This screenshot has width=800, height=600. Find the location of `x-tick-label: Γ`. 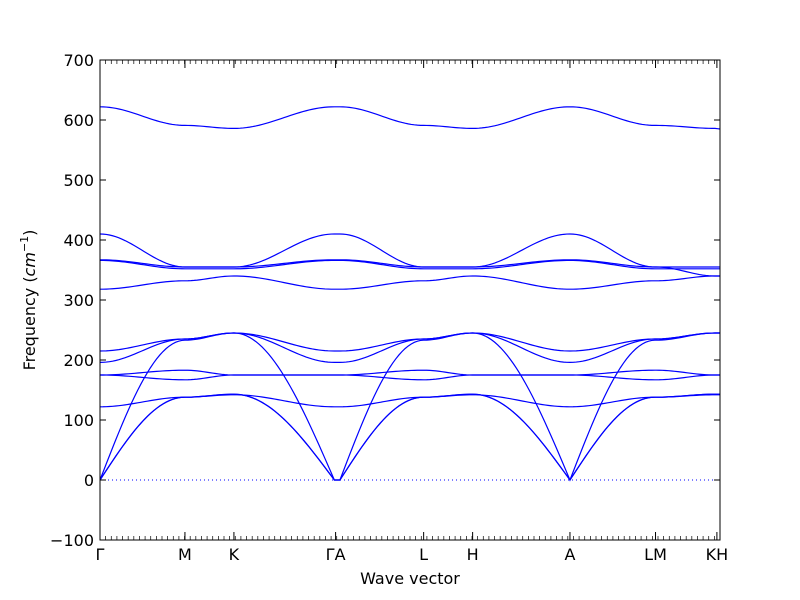

x-tick-label: Γ is located at coordinates (100, 554).